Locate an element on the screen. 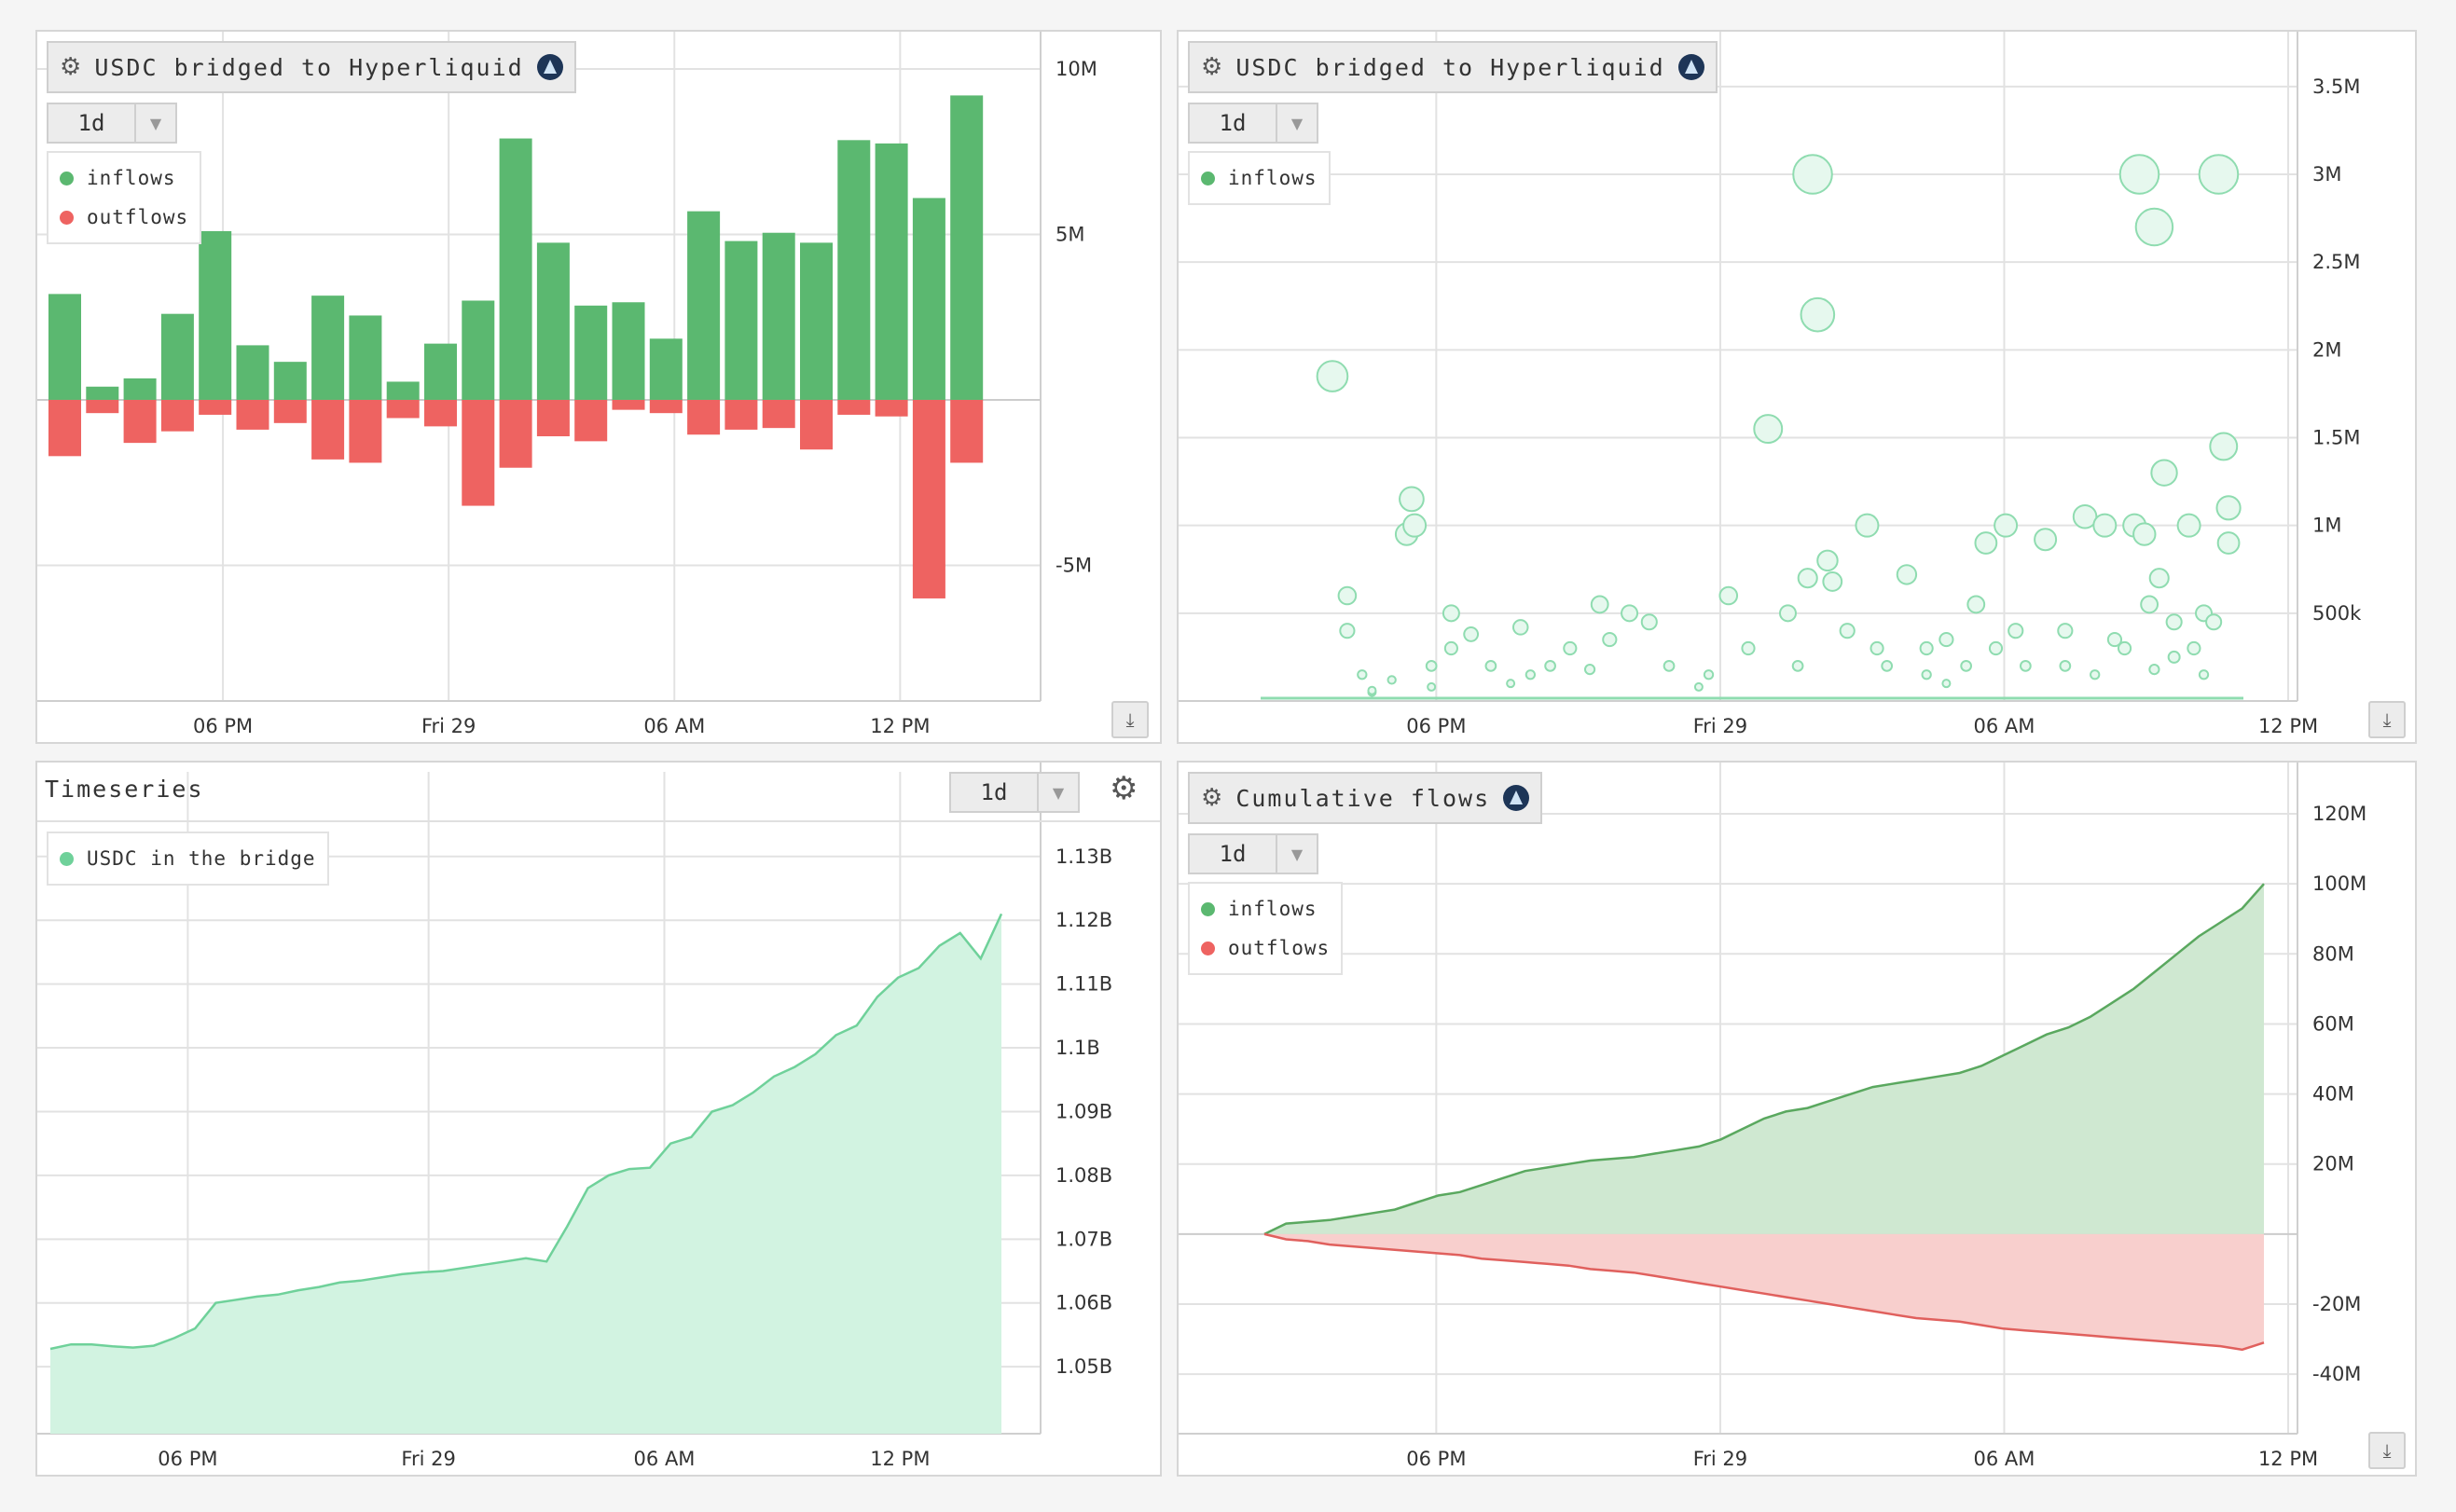 The width and height of the screenshot is (2456, 1512). cumulative-title-header: ⚙ Cumulative flows is located at coordinates (1365, 798).